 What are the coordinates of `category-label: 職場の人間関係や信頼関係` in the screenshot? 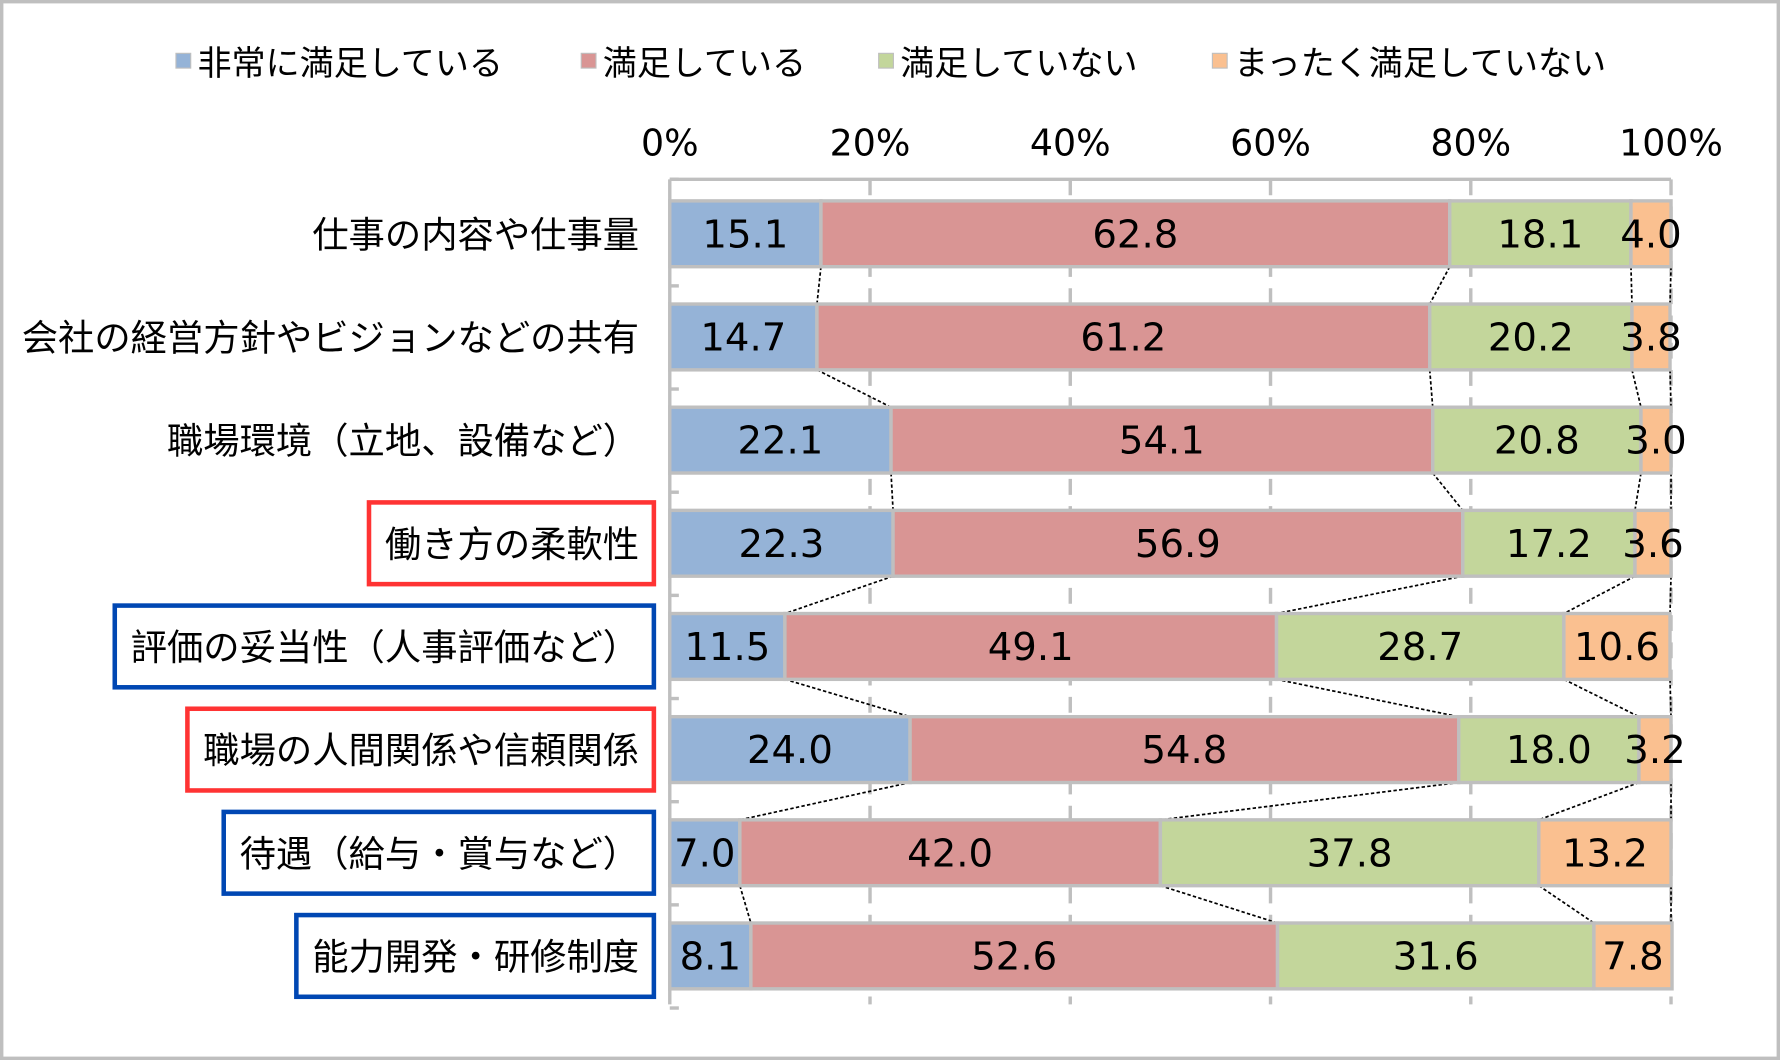 It's located at (421, 750).